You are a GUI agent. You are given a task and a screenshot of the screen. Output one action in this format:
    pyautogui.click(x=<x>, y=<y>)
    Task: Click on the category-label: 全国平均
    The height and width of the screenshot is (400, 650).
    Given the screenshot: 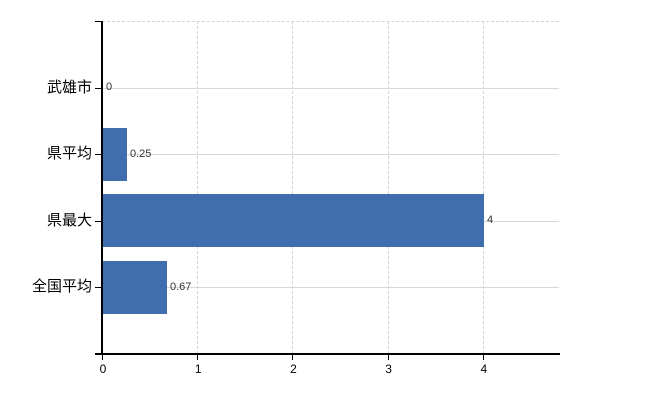 What is the action you would take?
    pyautogui.click(x=61, y=287)
    